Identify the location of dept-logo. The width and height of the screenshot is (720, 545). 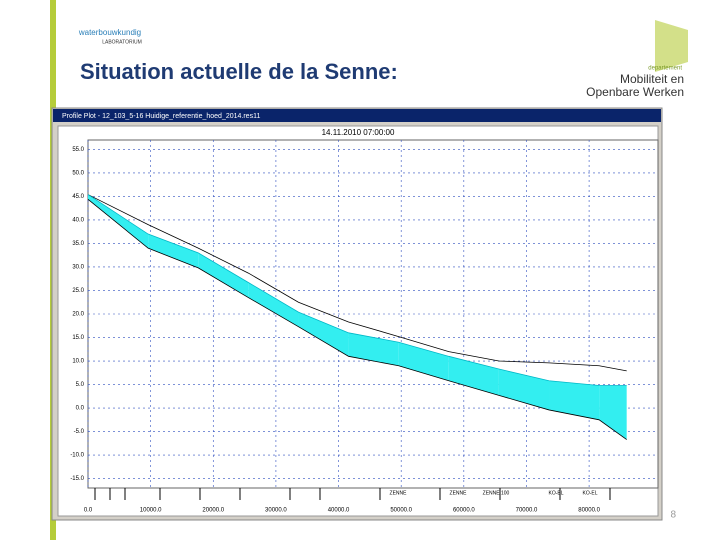
(671, 46).